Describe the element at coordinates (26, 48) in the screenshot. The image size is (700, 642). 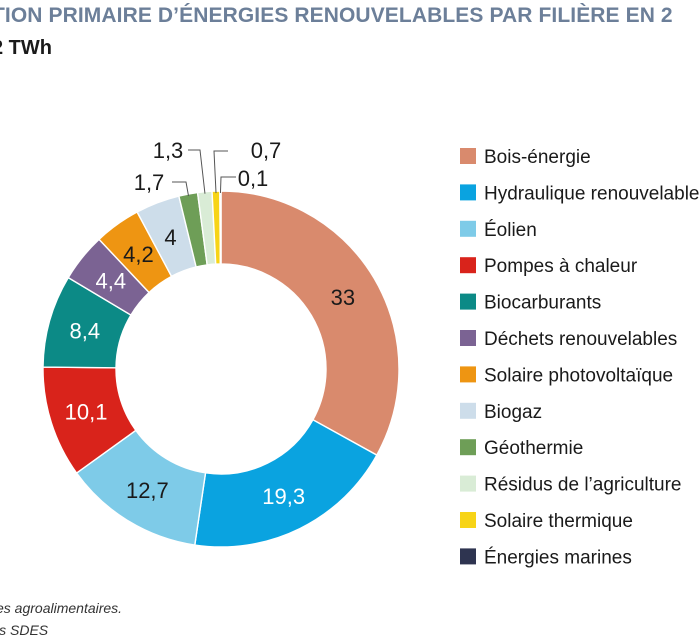
I see `chart-unit: 2 TWh` at that location.